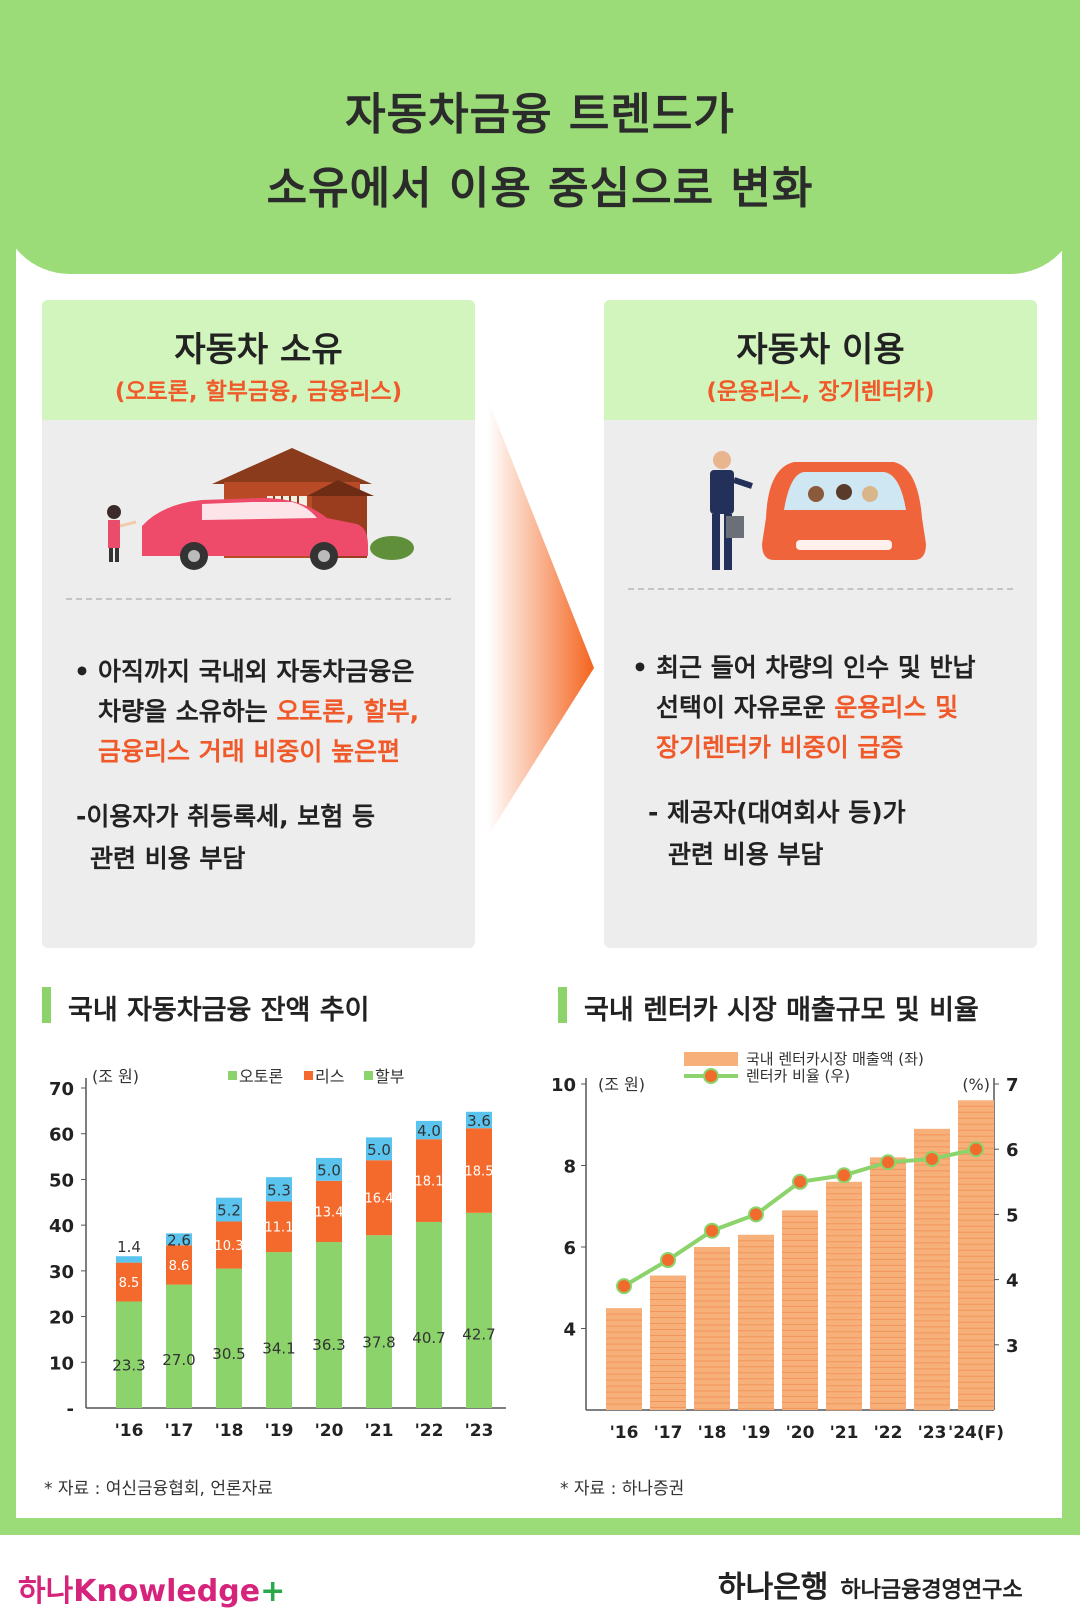 This screenshot has height=1619, width=1080. What do you see at coordinates (1012, 1085) in the screenshot?
I see `right-tick-label: 7` at bounding box center [1012, 1085].